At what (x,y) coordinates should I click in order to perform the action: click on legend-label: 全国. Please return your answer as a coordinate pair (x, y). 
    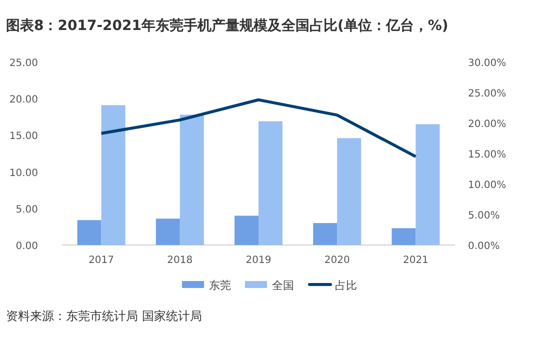
    Looking at the image, I should click on (283, 285).